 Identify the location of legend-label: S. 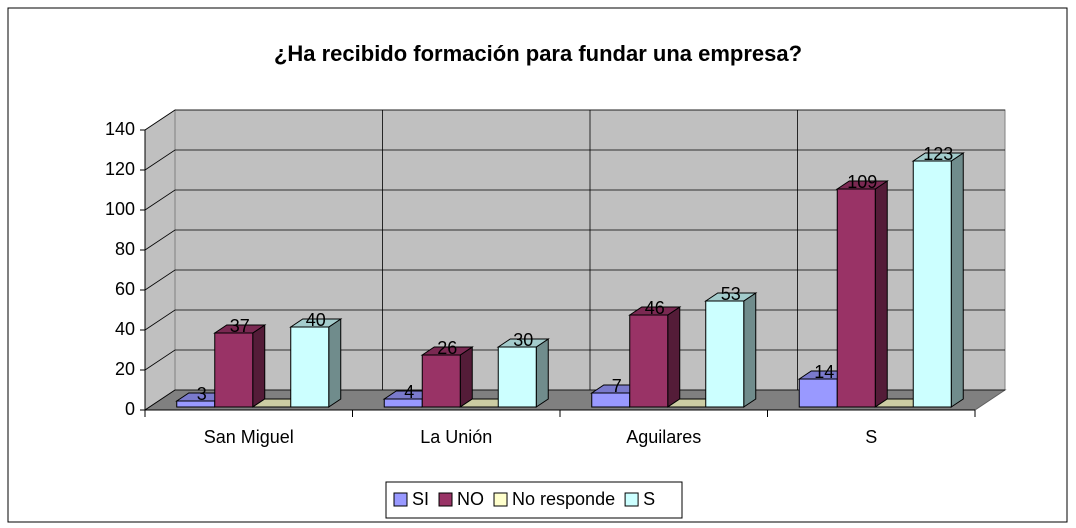
(649, 499).